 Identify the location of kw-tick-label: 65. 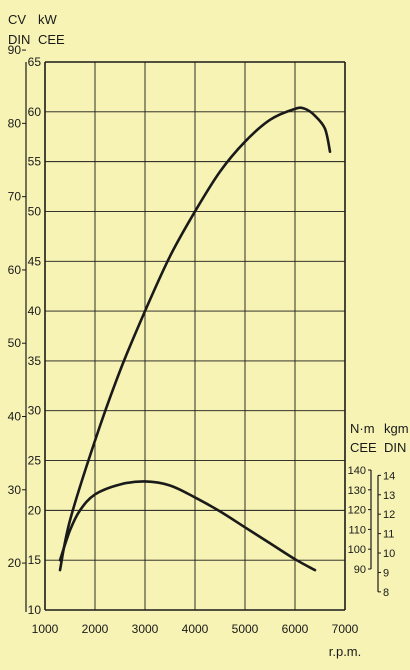
(35, 62).